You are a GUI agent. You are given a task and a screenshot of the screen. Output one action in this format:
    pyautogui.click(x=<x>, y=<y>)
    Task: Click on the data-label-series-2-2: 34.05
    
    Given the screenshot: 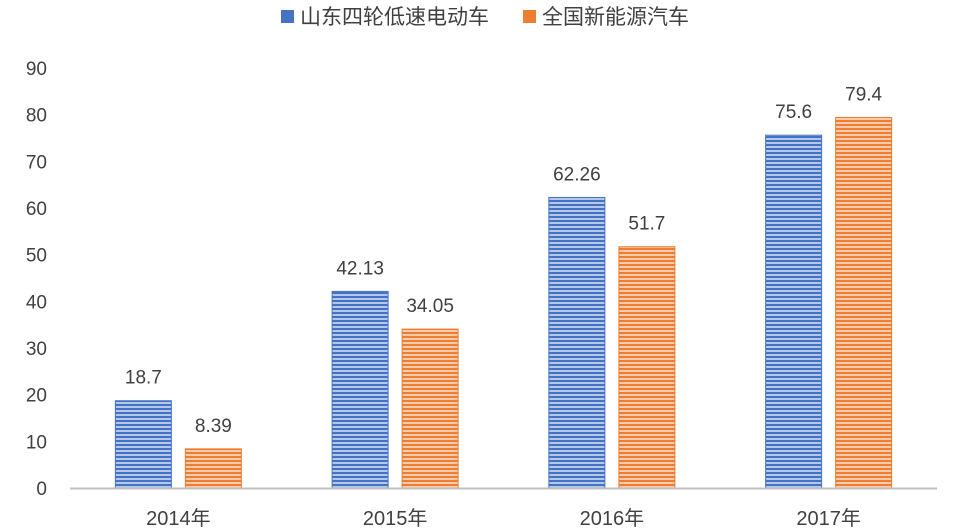 What is the action you would take?
    pyautogui.click(x=430, y=306)
    